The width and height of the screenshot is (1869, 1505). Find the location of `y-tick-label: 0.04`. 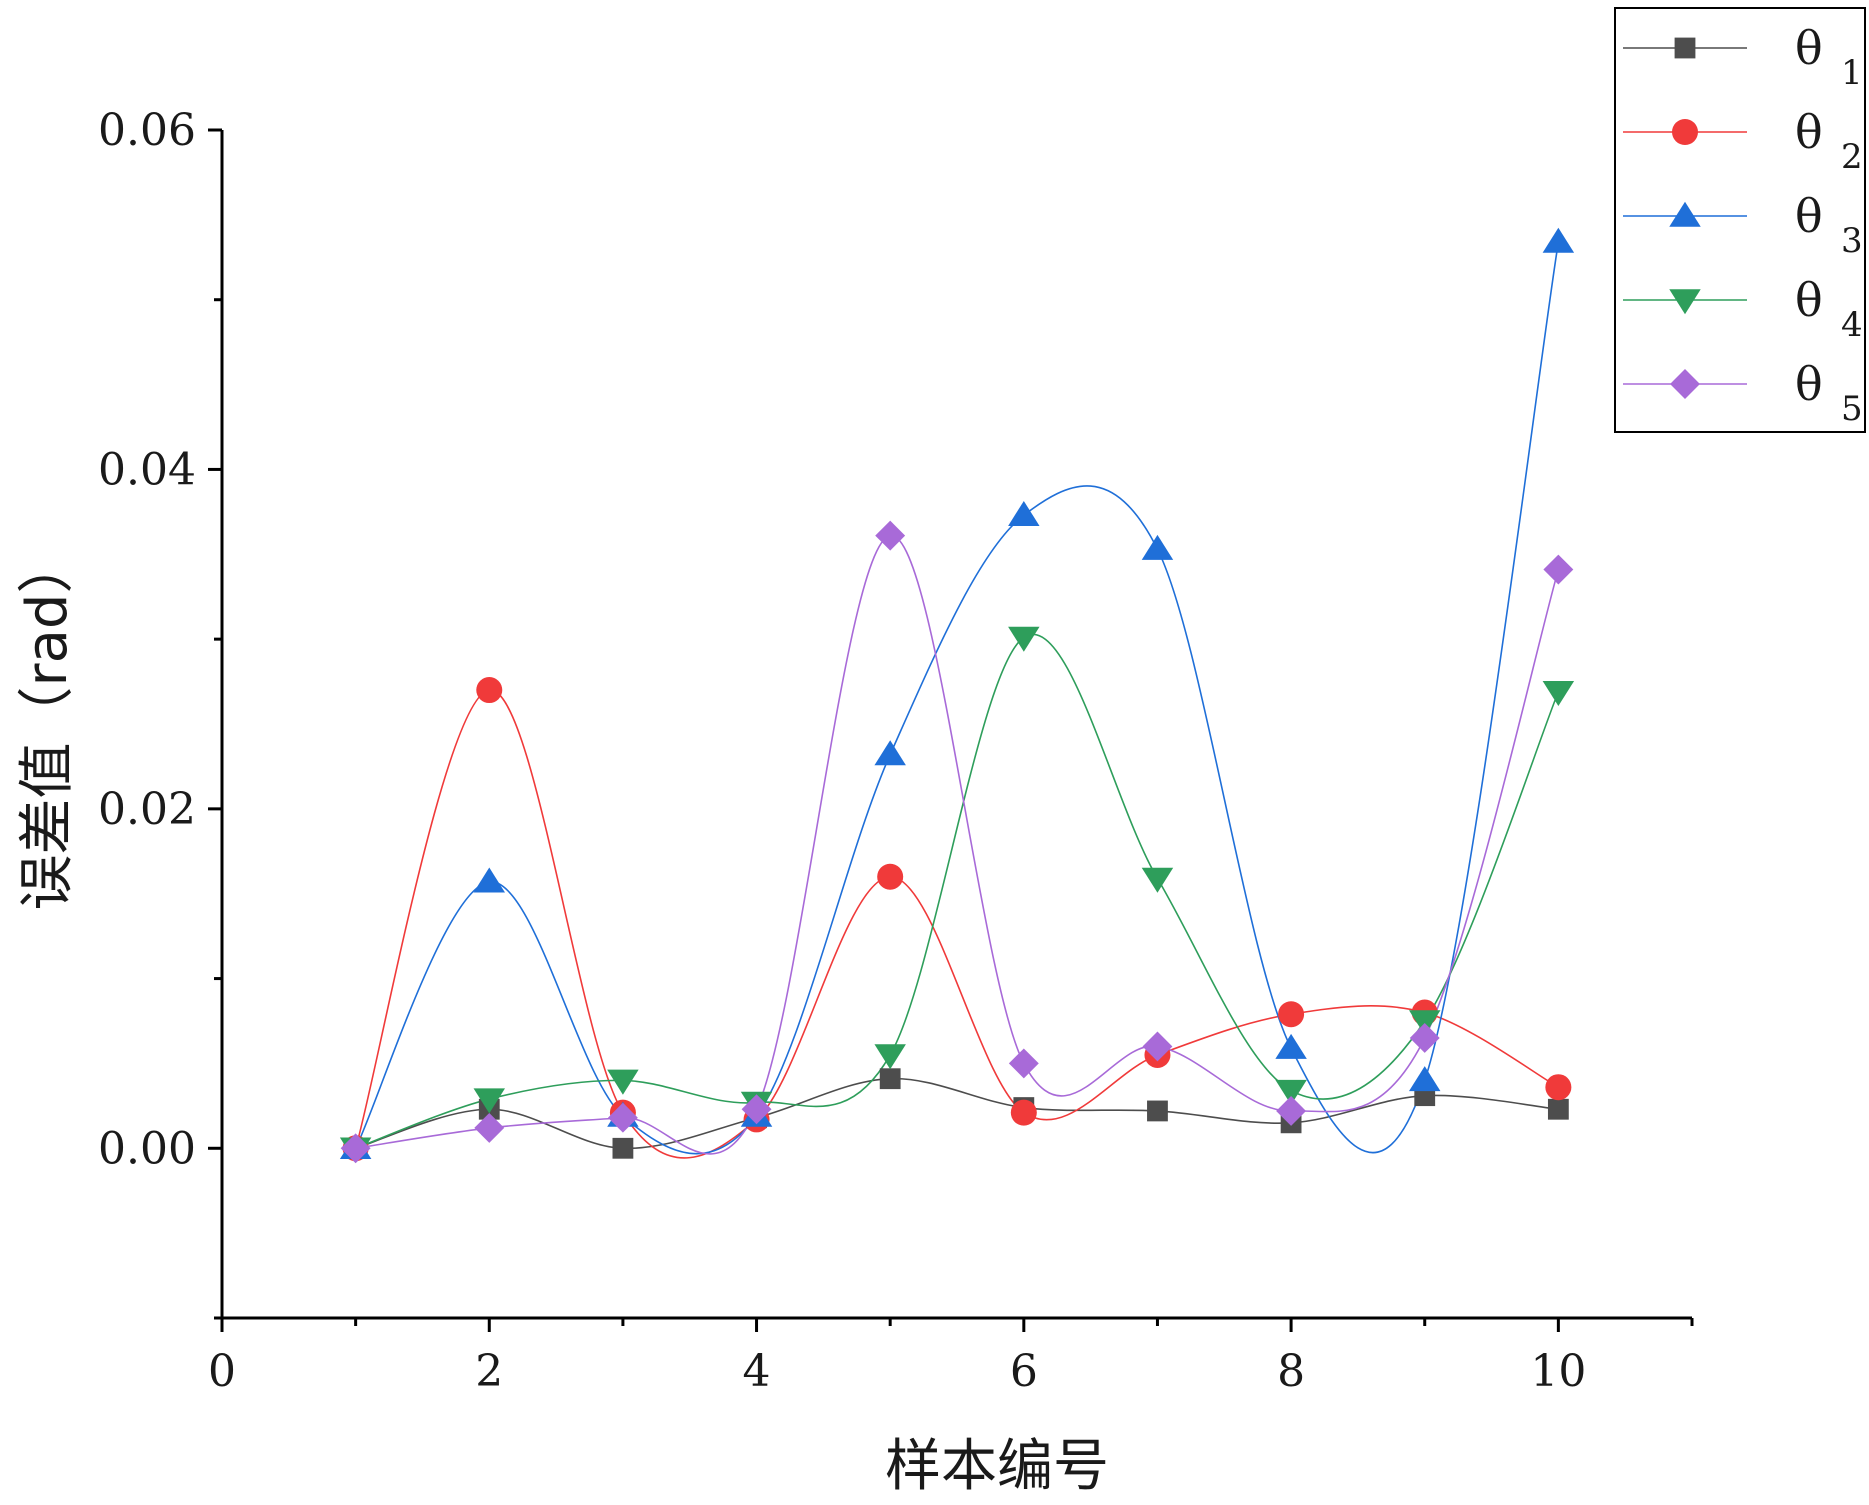

y-tick-label: 0.04 is located at coordinates (147, 469).